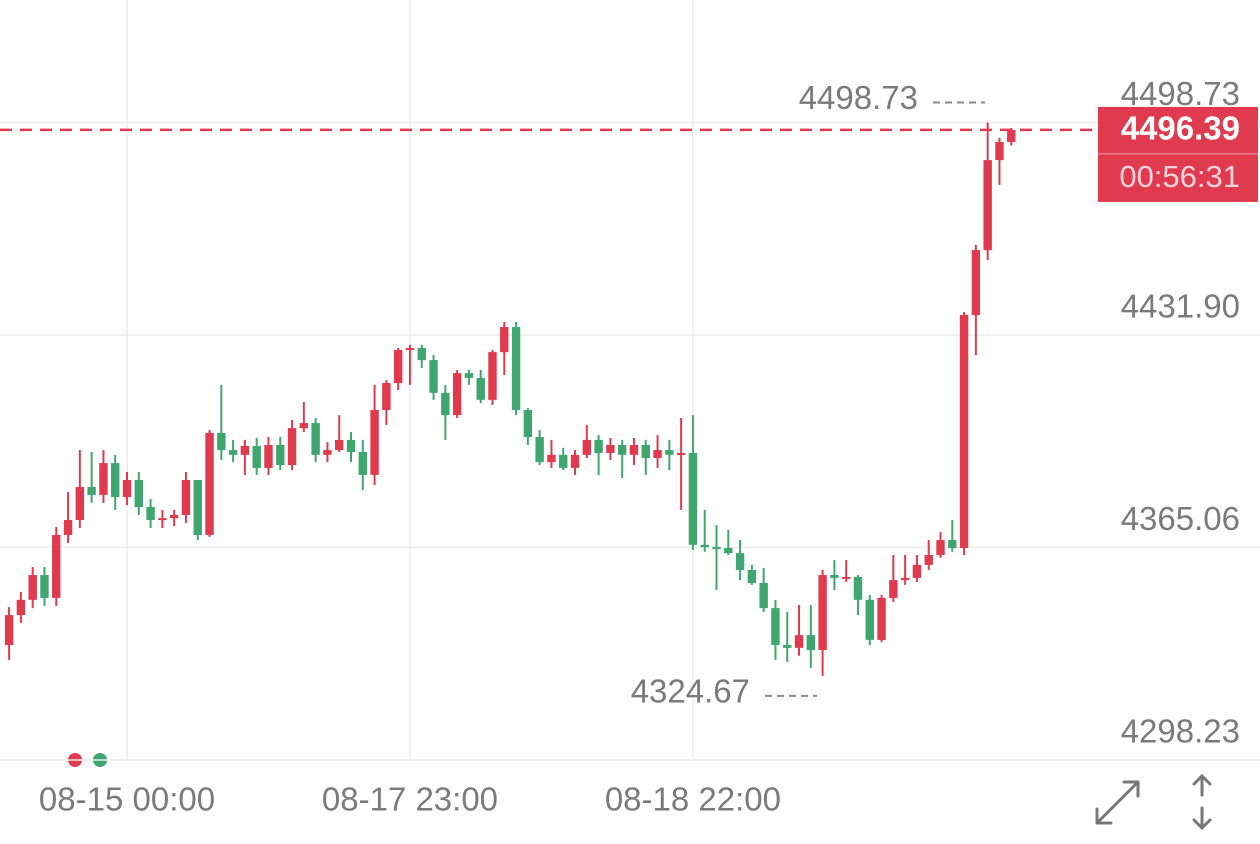 The width and height of the screenshot is (1260, 844). Describe the element at coordinates (1180, 93) in the screenshot. I see `y-tick-label: 4498.73` at that location.